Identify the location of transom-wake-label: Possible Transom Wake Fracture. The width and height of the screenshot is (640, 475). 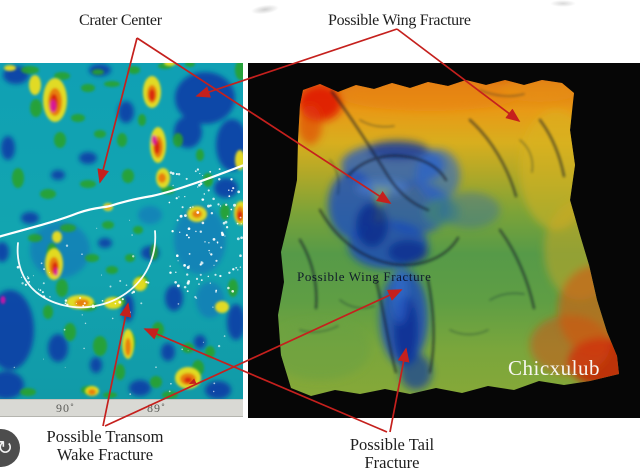
(105, 446).